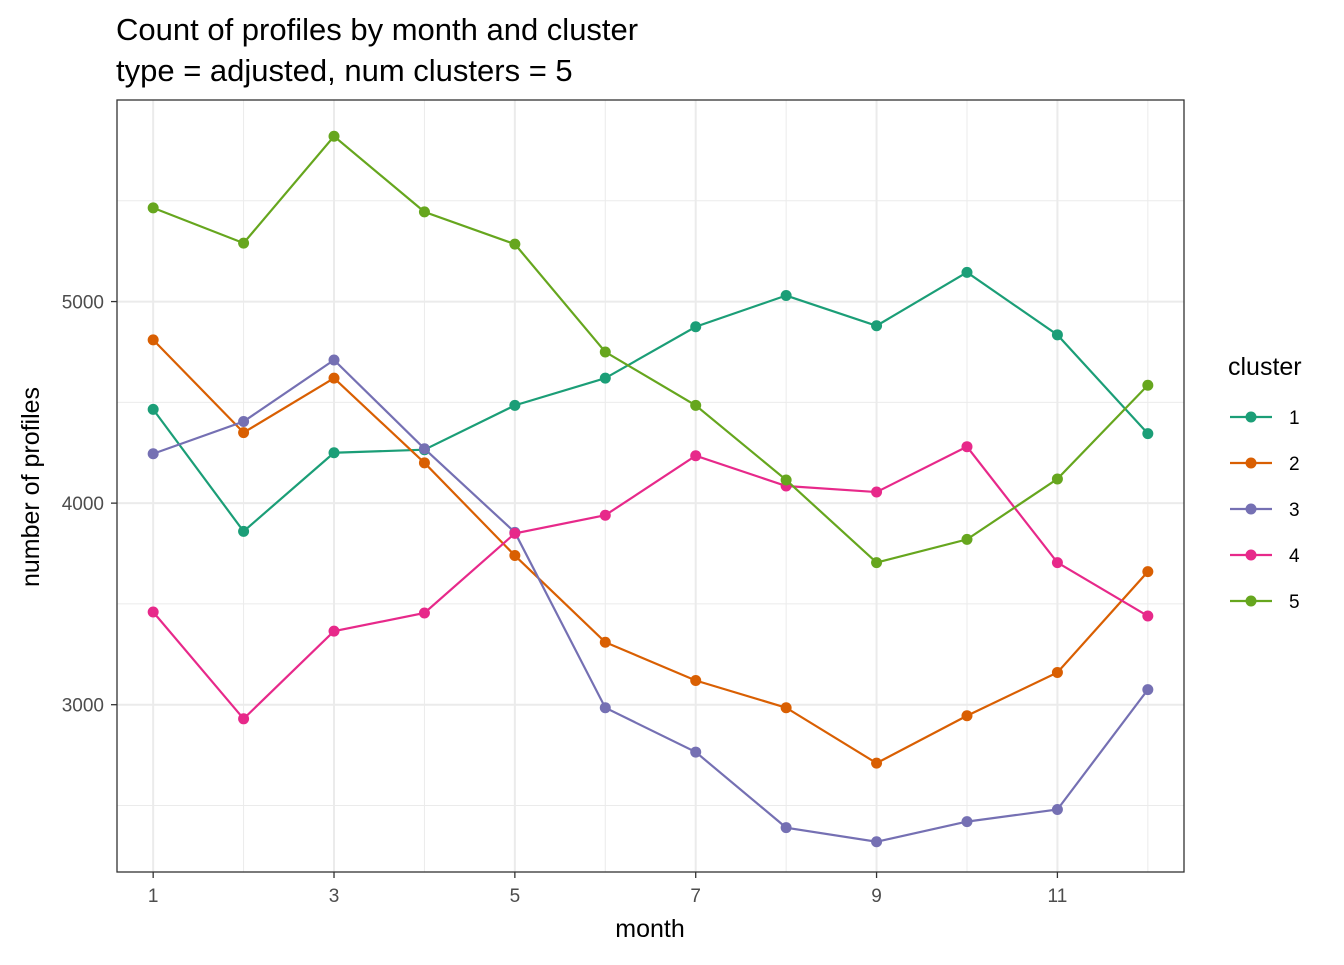 The height and width of the screenshot is (965, 1344). I want to click on legend-item-1: 1, so click(1265, 418).